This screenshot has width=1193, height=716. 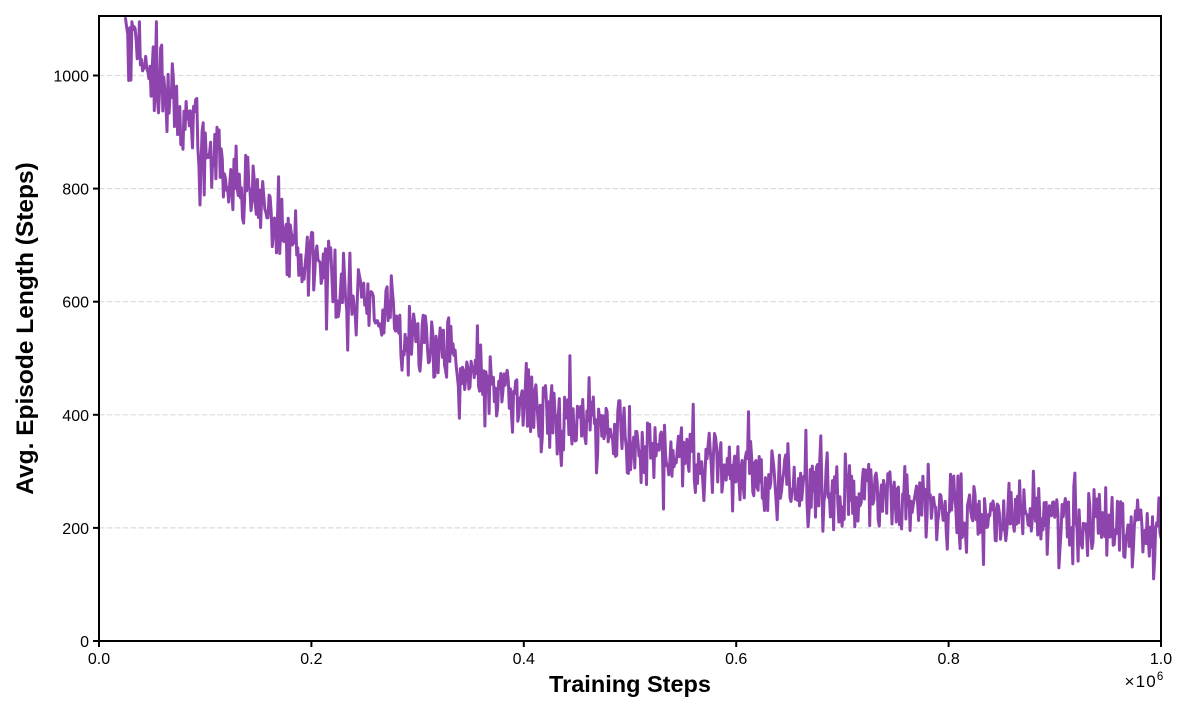 I want to click on svg-text: 0.4, so click(x=524, y=659).